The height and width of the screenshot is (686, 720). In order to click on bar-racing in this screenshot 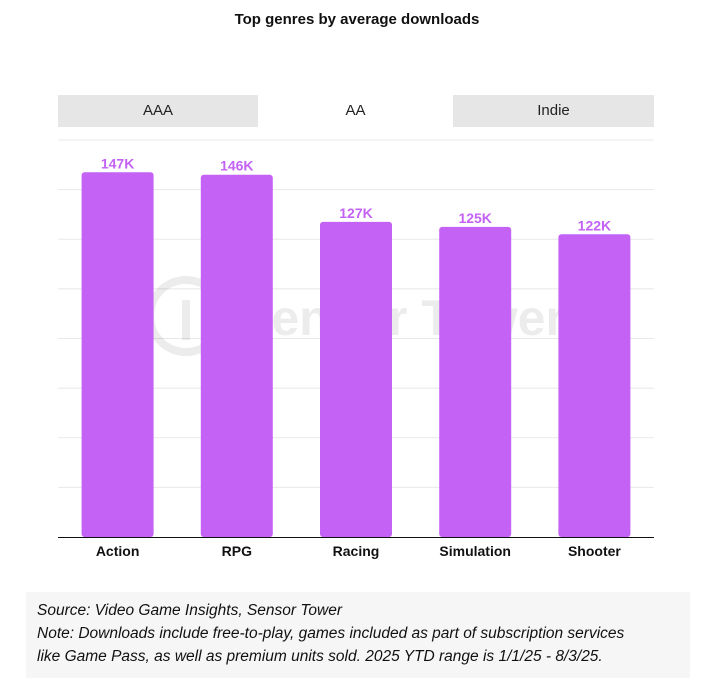, I will do `click(356, 379)`.